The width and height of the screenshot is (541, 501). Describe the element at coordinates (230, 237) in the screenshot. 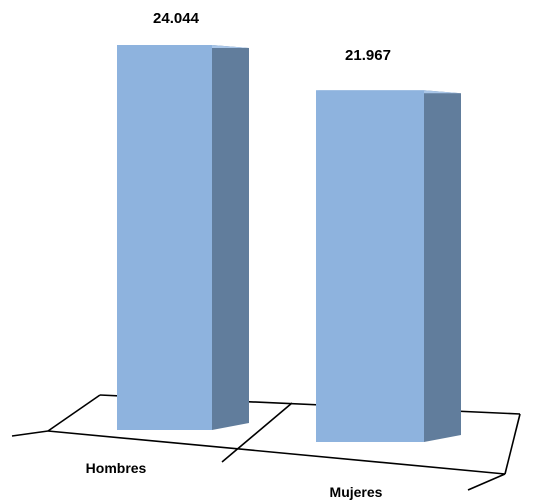

I see `bar-side-hombres` at that location.